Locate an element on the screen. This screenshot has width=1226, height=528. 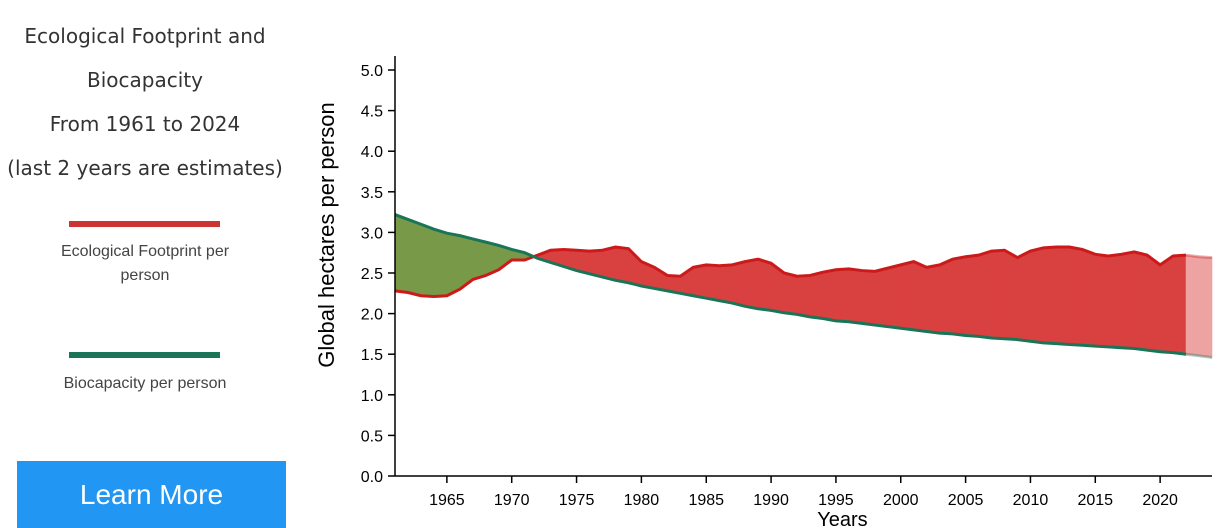
chart-subtitle-years: From 1961 to 2024 is located at coordinates (145, 124).